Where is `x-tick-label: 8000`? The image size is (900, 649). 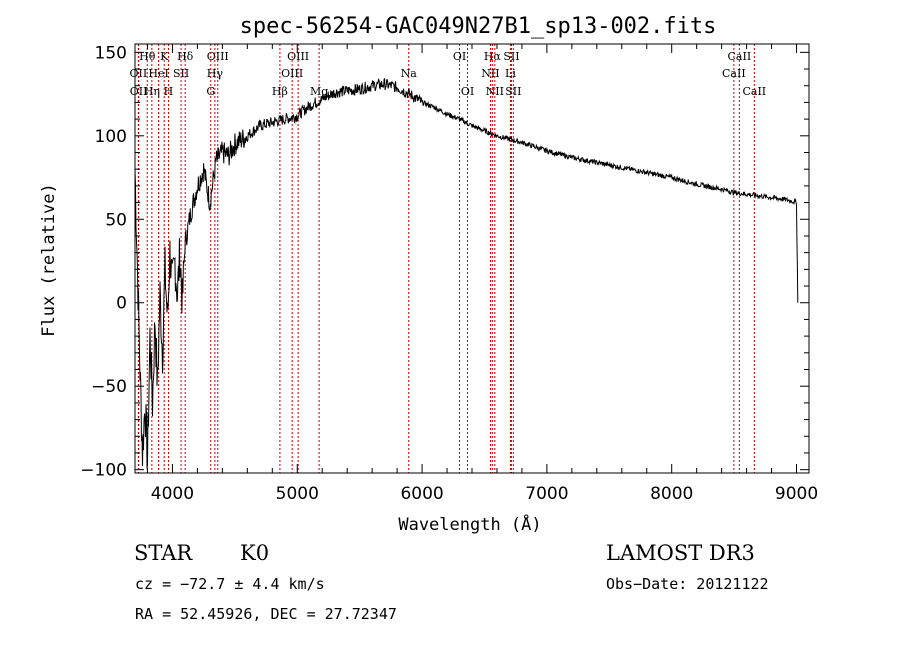 x-tick-label: 8000 is located at coordinates (671, 494).